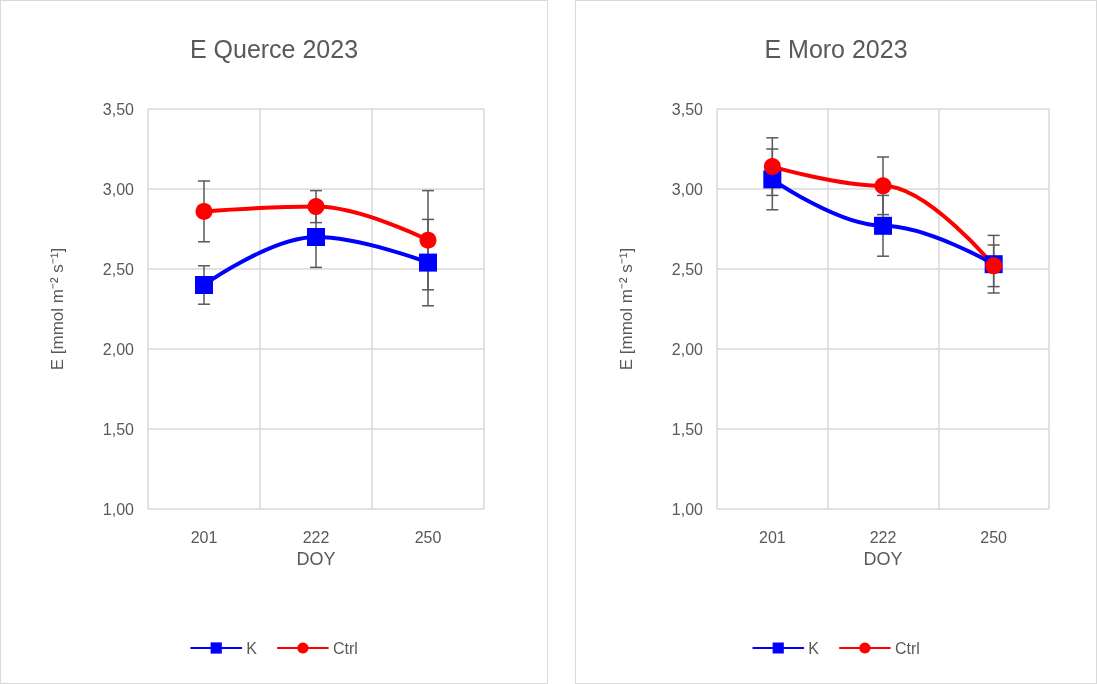  Describe the element at coordinates (274, 48) in the screenshot. I see `chart-title: E Querce 2023` at that location.